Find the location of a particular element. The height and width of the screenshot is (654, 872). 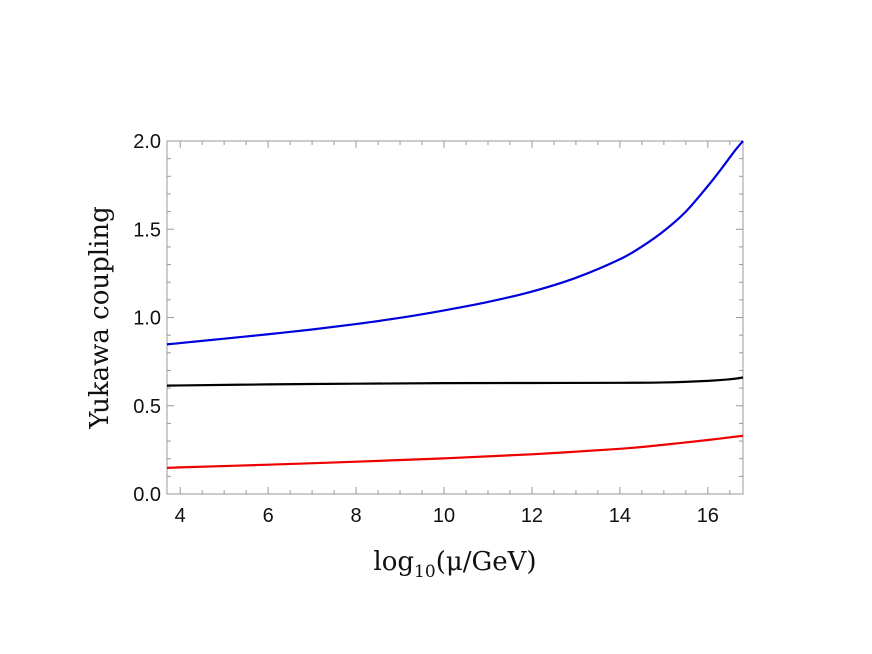

x-axis-label-sub: 10 is located at coordinates (425, 572).